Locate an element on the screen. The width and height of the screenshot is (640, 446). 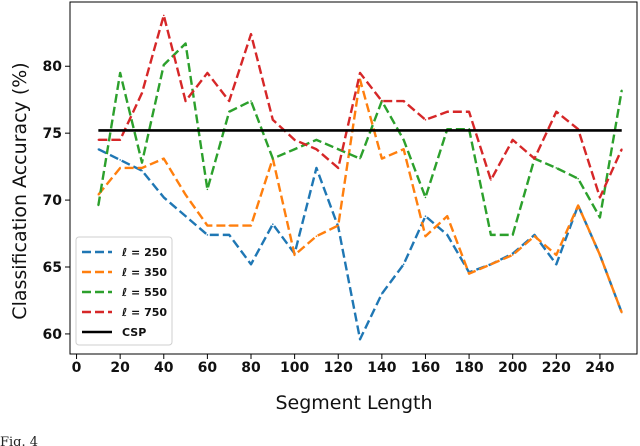
x-tick-label: 20 is located at coordinates (120, 368).